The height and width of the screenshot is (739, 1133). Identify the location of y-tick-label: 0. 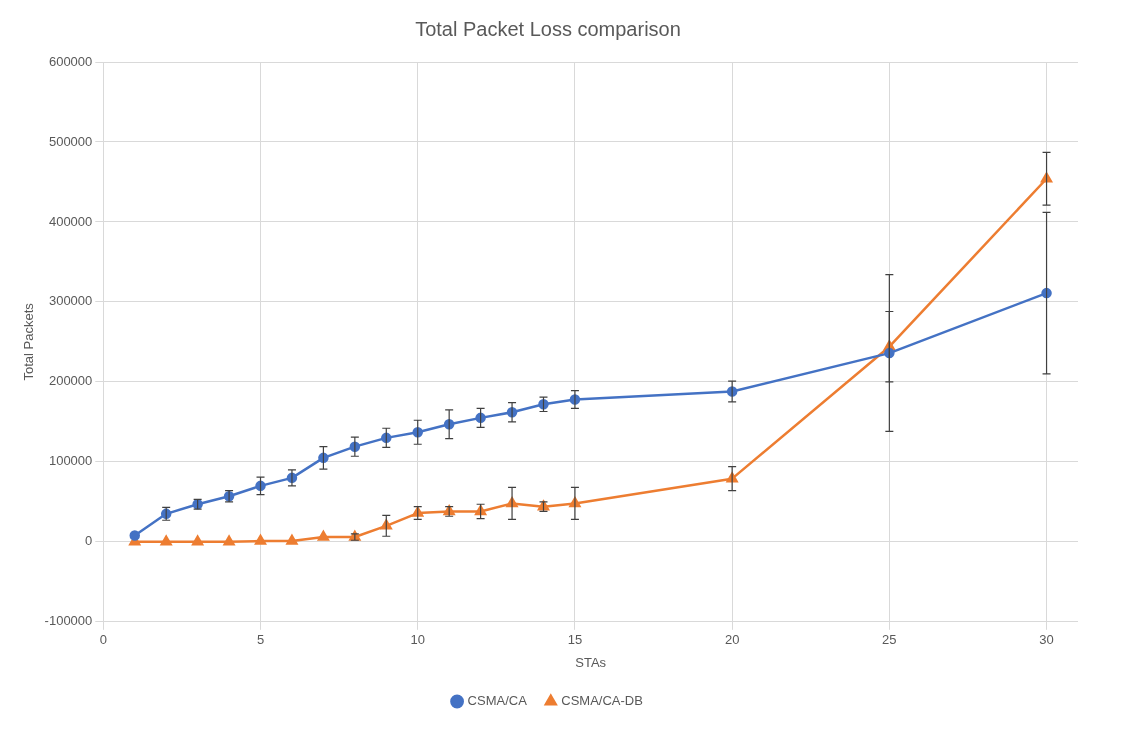
(89, 541).